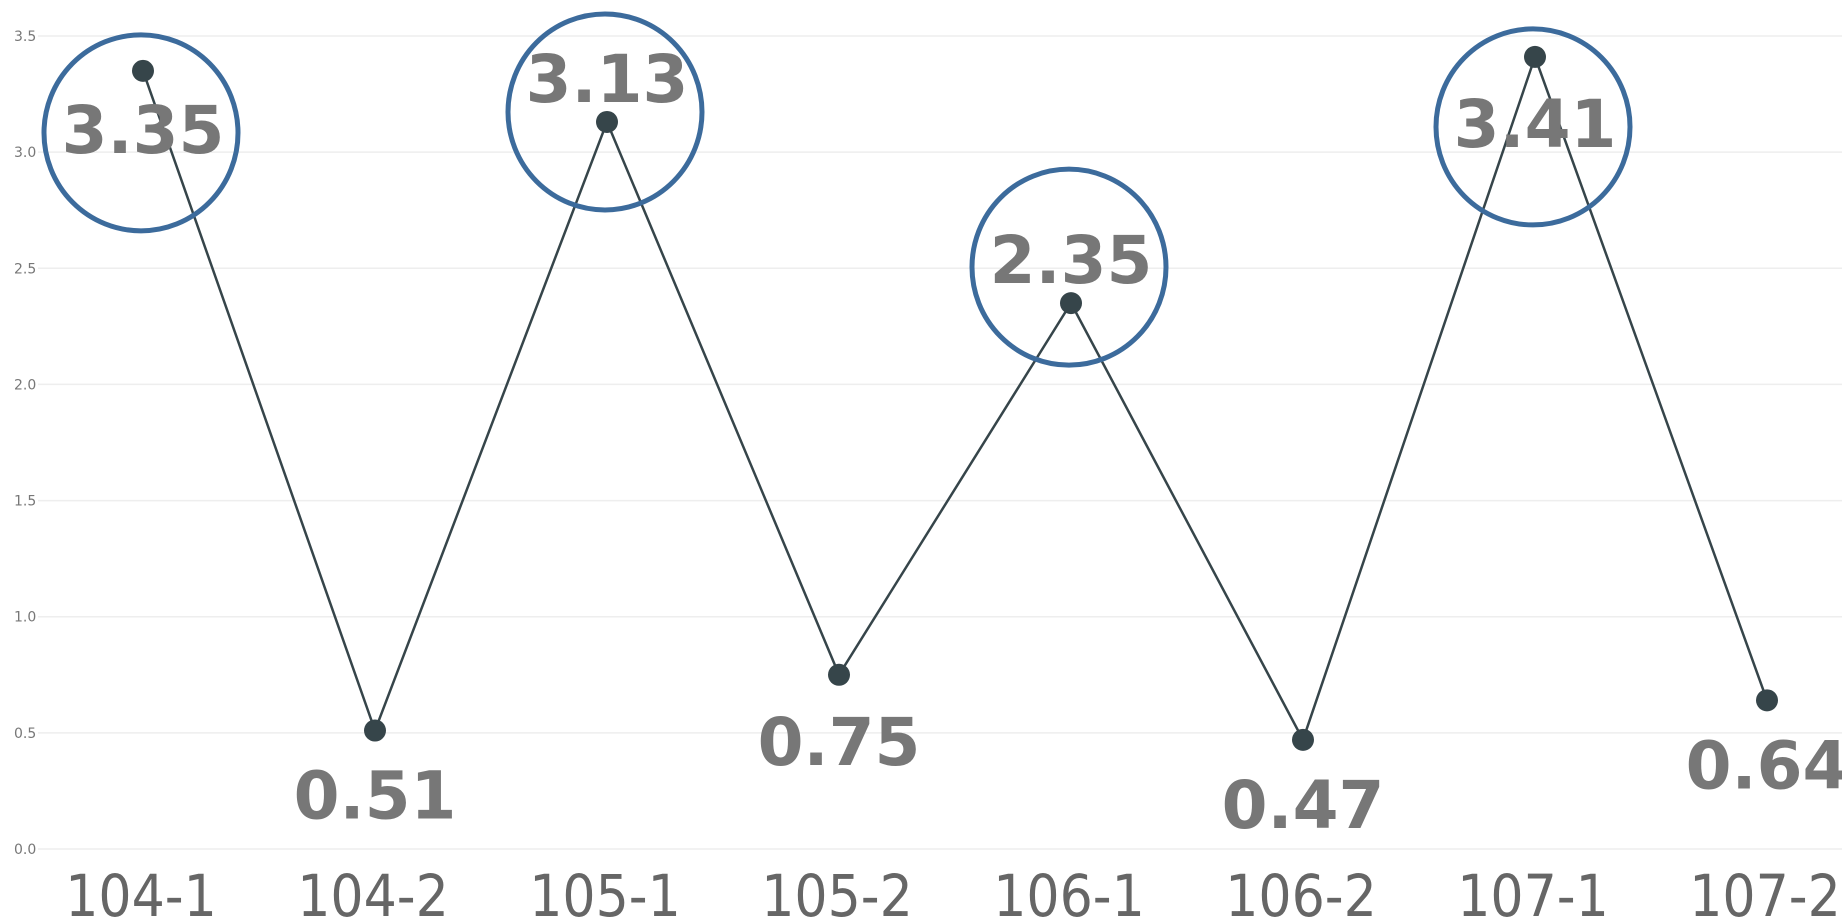 Image resolution: width=1842 pixels, height=920 pixels. I want to click on data-label: 0.47, so click(1303, 805).